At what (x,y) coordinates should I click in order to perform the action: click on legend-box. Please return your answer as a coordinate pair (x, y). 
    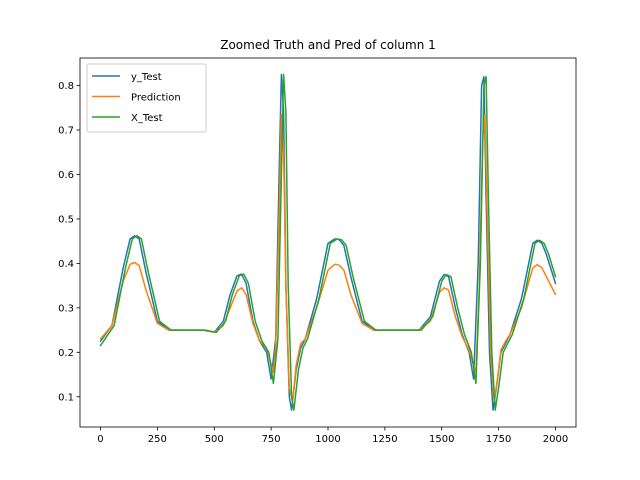
    Looking at the image, I should click on (146, 98).